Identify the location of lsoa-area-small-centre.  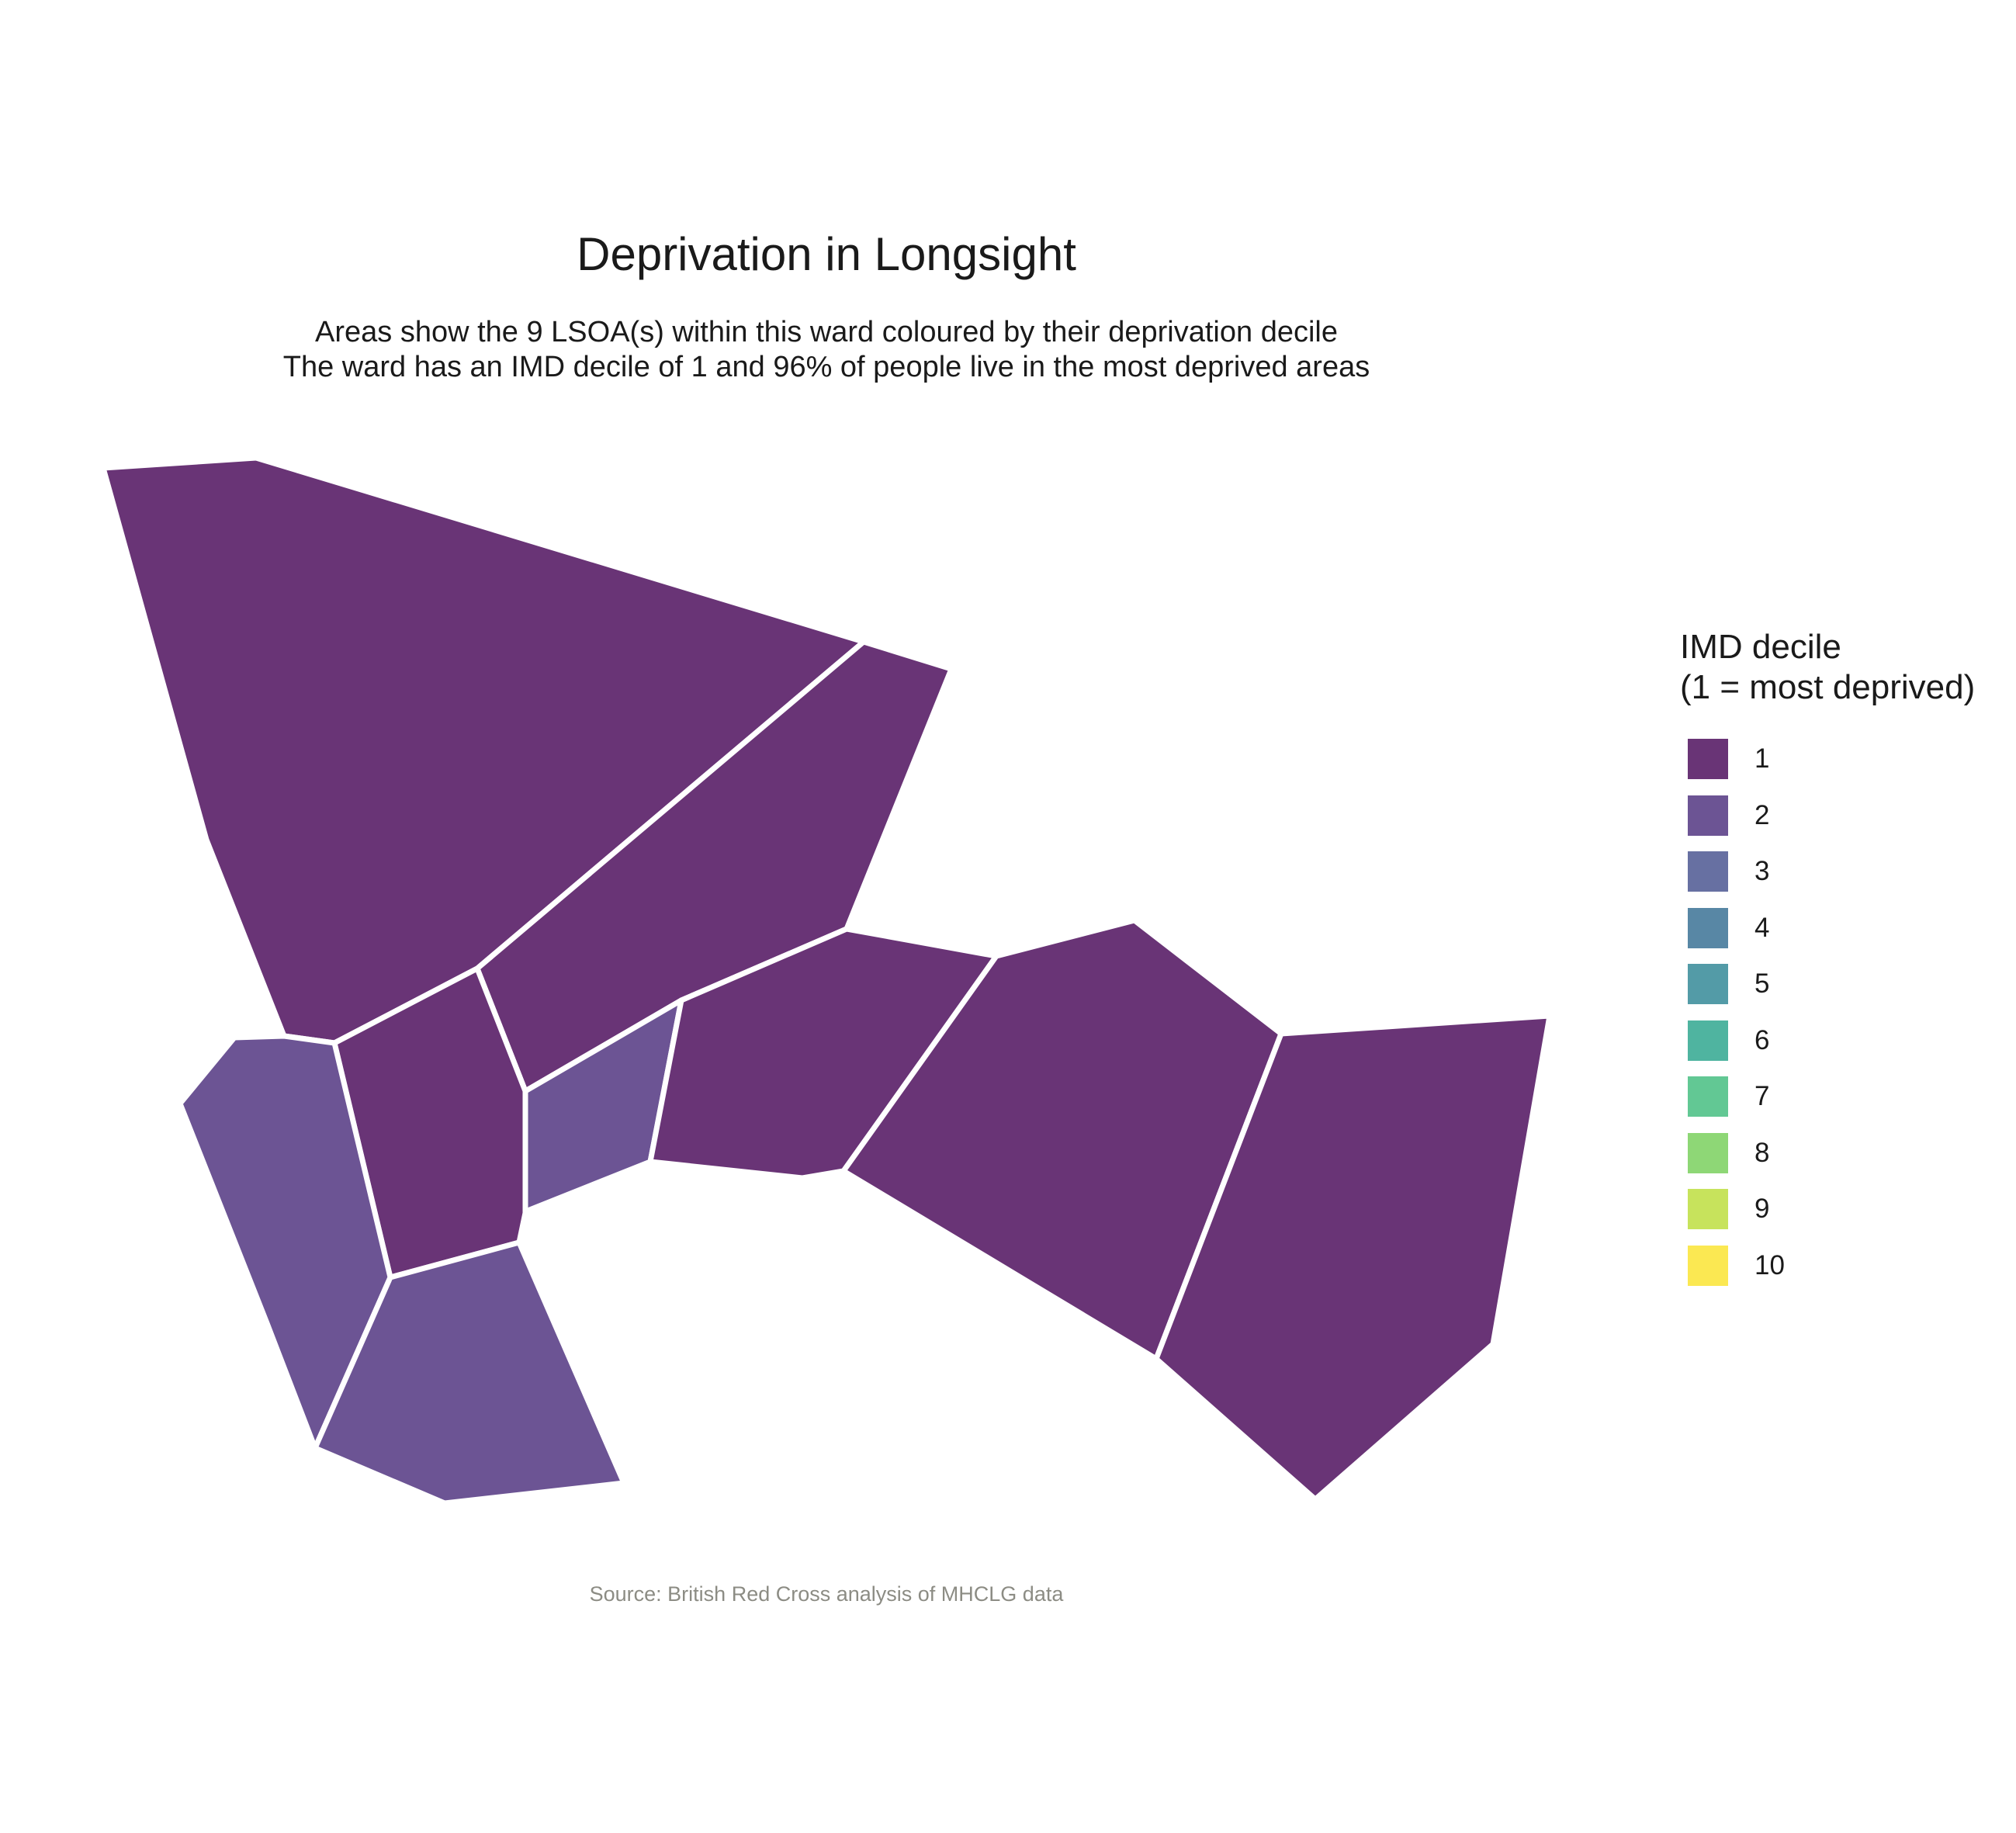
(603, 1106).